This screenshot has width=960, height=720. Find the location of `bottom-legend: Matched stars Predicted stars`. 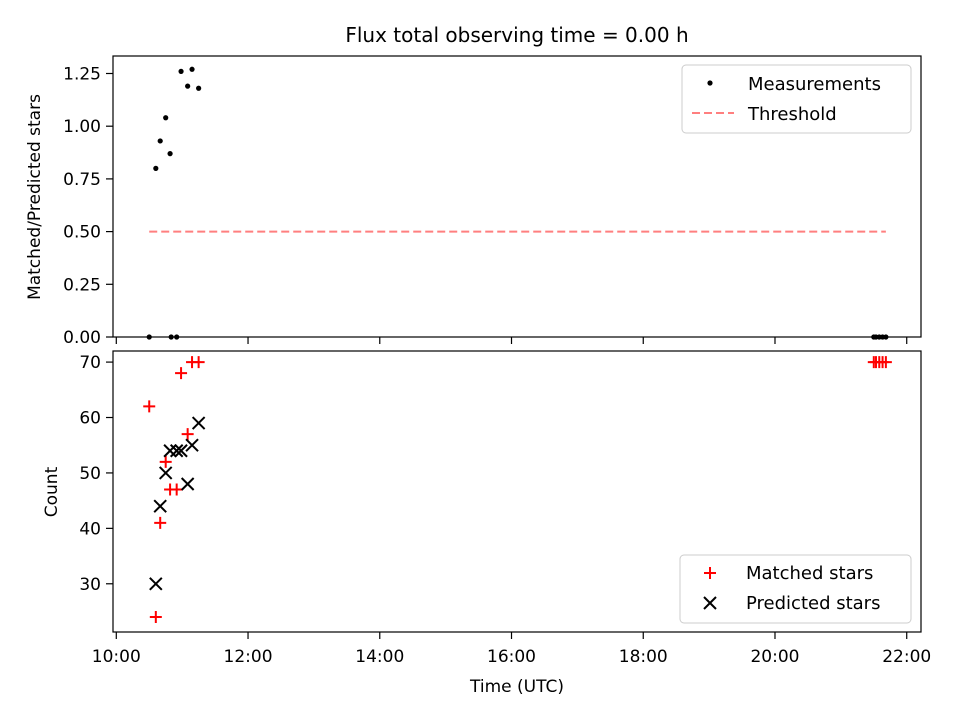

bottom-legend: Matched stars Predicted stars is located at coordinates (795, 589).